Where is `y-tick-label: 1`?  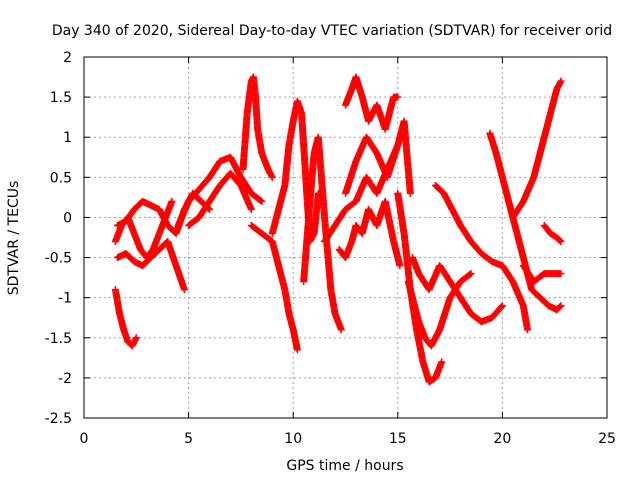 y-tick-label: 1 is located at coordinates (67, 138).